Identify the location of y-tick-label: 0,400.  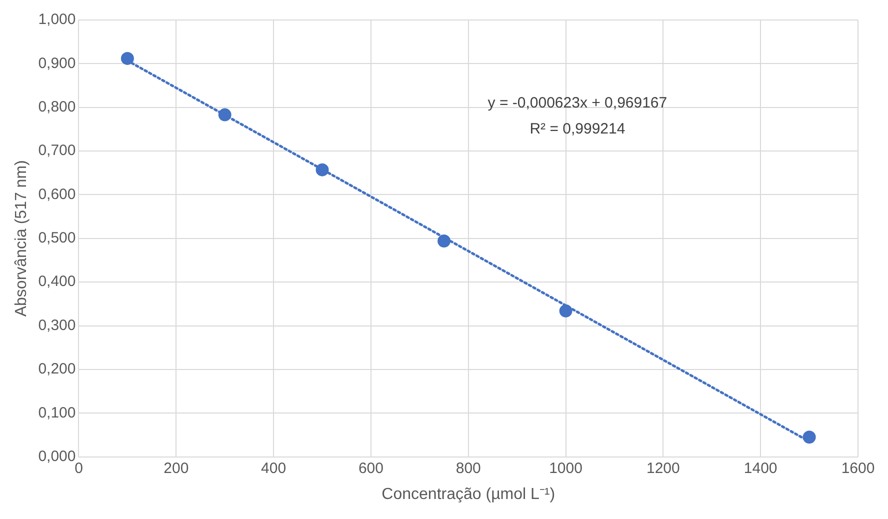
(57, 281).